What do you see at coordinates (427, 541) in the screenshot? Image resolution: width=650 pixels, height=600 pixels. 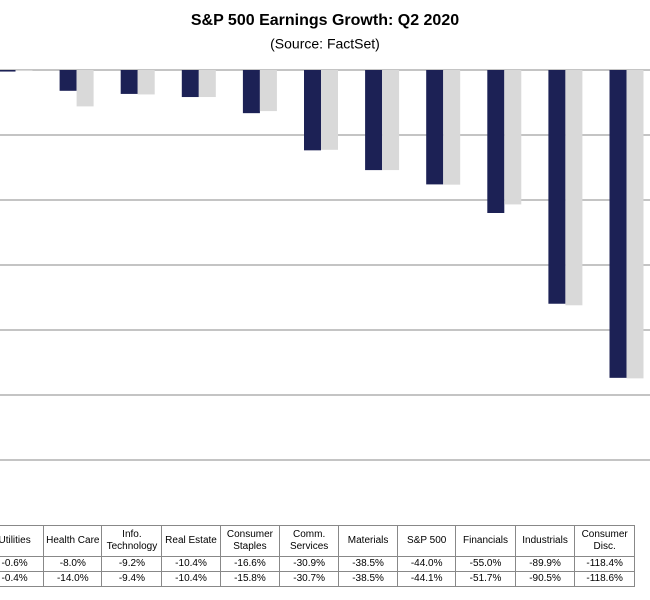 I see `category-label: S&P 500` at bounding box center [427, 541].